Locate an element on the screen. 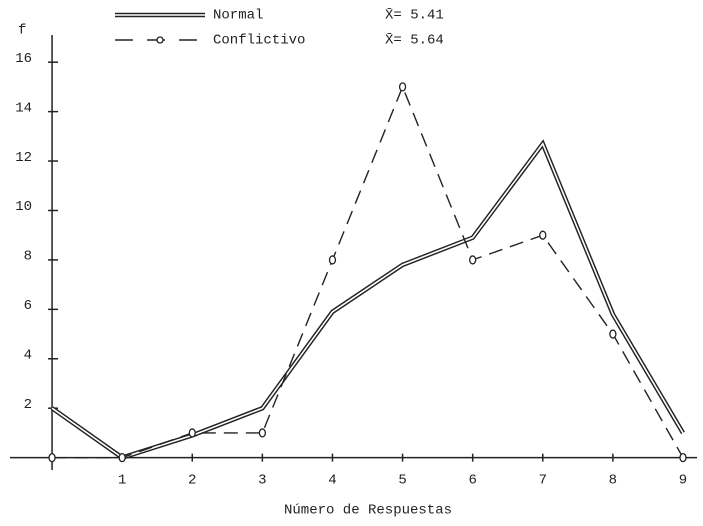 The image size is (703, 526). y-tick-label: 14 is located at coordinates (23, 108).